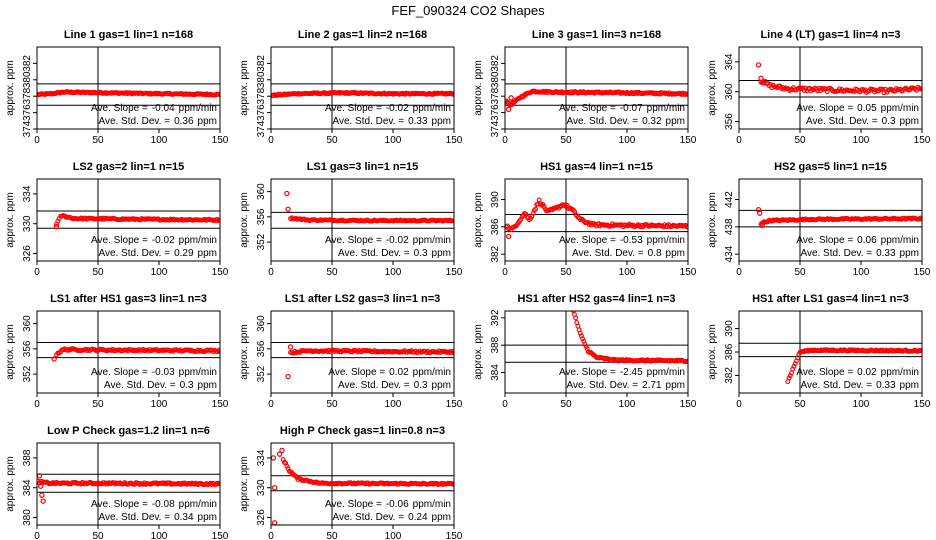 The height and width of the screenshot is (540, 936). Describe the element at coordinates (867, 372) in the screenshot. I see `slope-value: 0.02` at that location.